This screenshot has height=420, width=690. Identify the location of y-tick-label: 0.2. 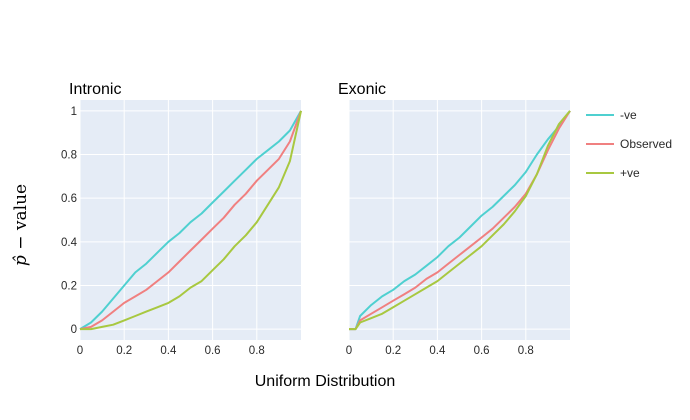
(69, 286).